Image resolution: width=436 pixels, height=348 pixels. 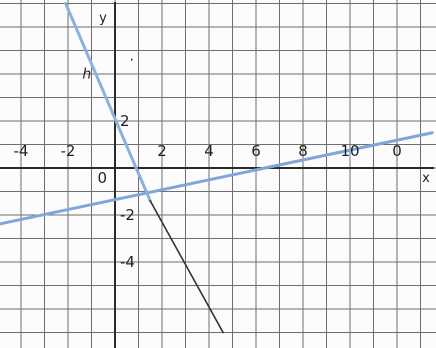 What do you see at coordinates (127, 262) in the screenshot?
I see `y-tick-label: -4` at bounding box center [127, 262].